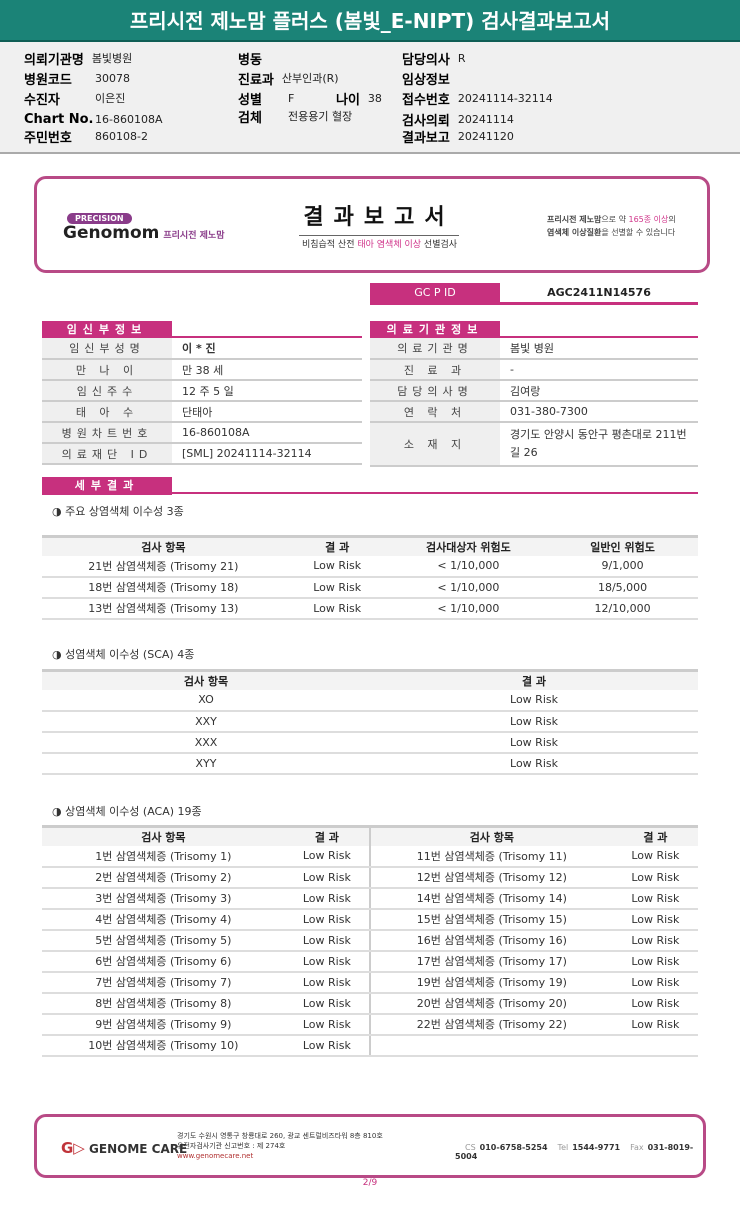 The height and width of the screenshot is (1208, 740). I want to click on info-row: 담당의사명 김여랑, so click(534, 391).